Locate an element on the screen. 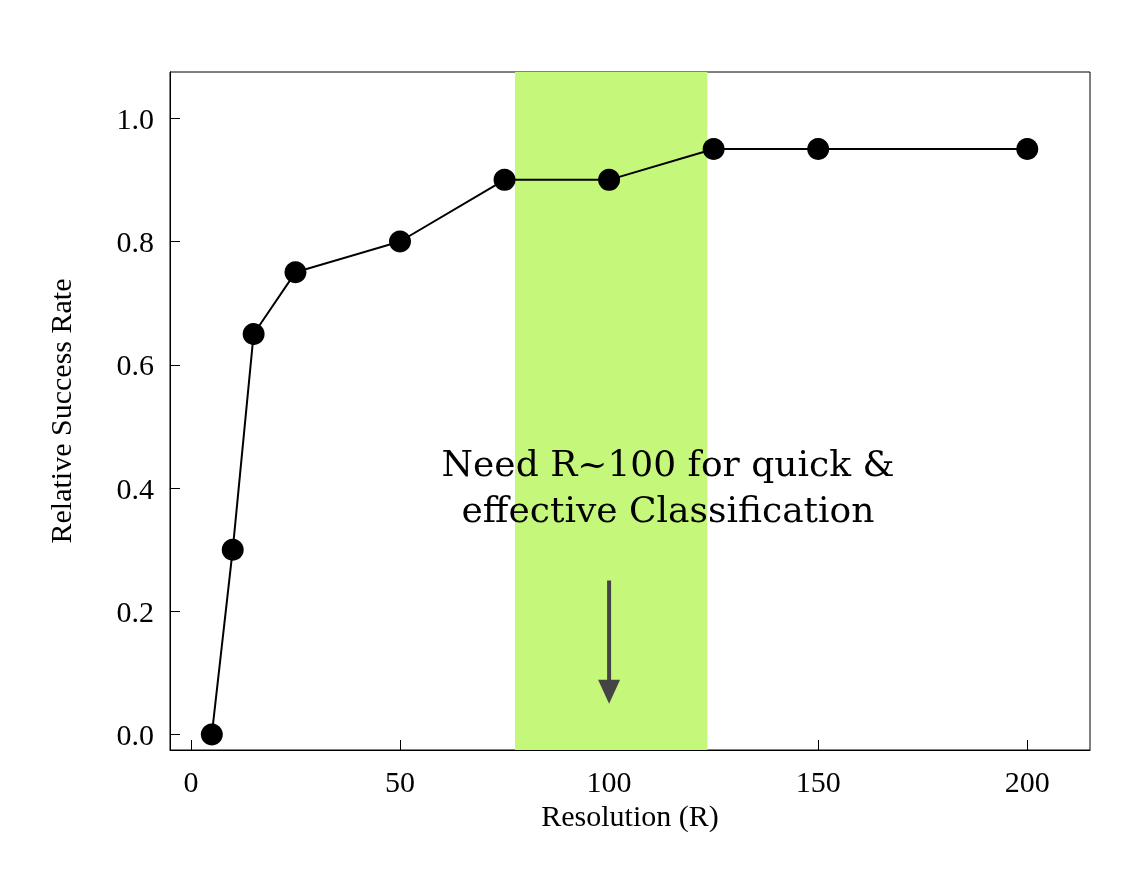 The image size is (1131, 882). y-tick-label: 0.4 is located at coordinates (135, 488).